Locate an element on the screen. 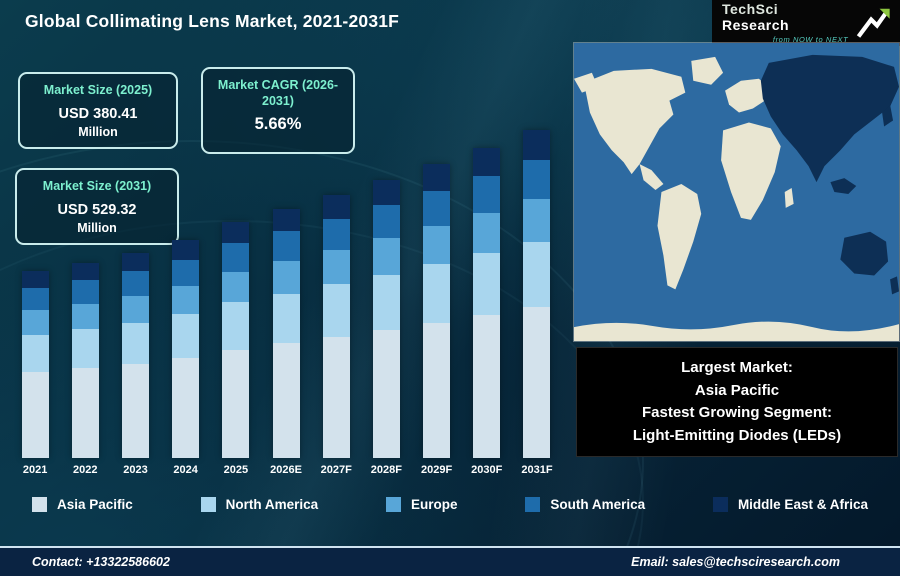 The image size is (900, 576). footer-email: Email: sales@techsciresearch.com is located at coordinates (735, 562).